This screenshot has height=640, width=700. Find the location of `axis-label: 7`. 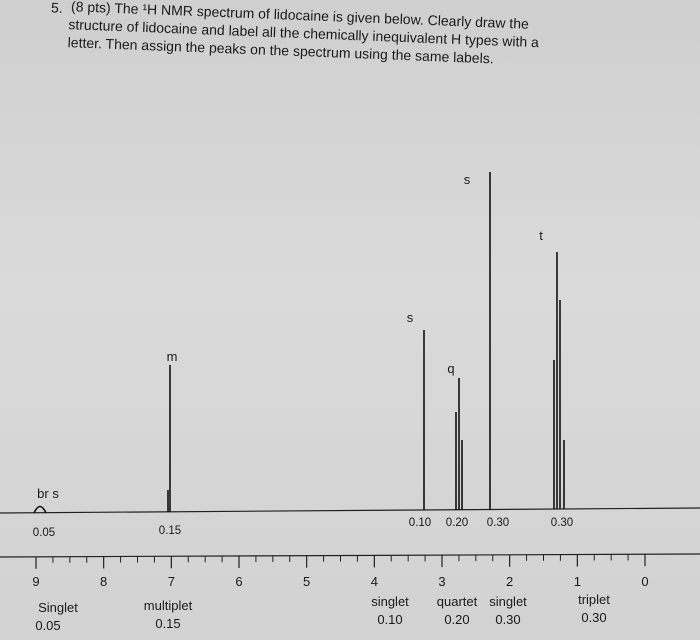

axis-label: 7 is located at coordinates (171, 581).